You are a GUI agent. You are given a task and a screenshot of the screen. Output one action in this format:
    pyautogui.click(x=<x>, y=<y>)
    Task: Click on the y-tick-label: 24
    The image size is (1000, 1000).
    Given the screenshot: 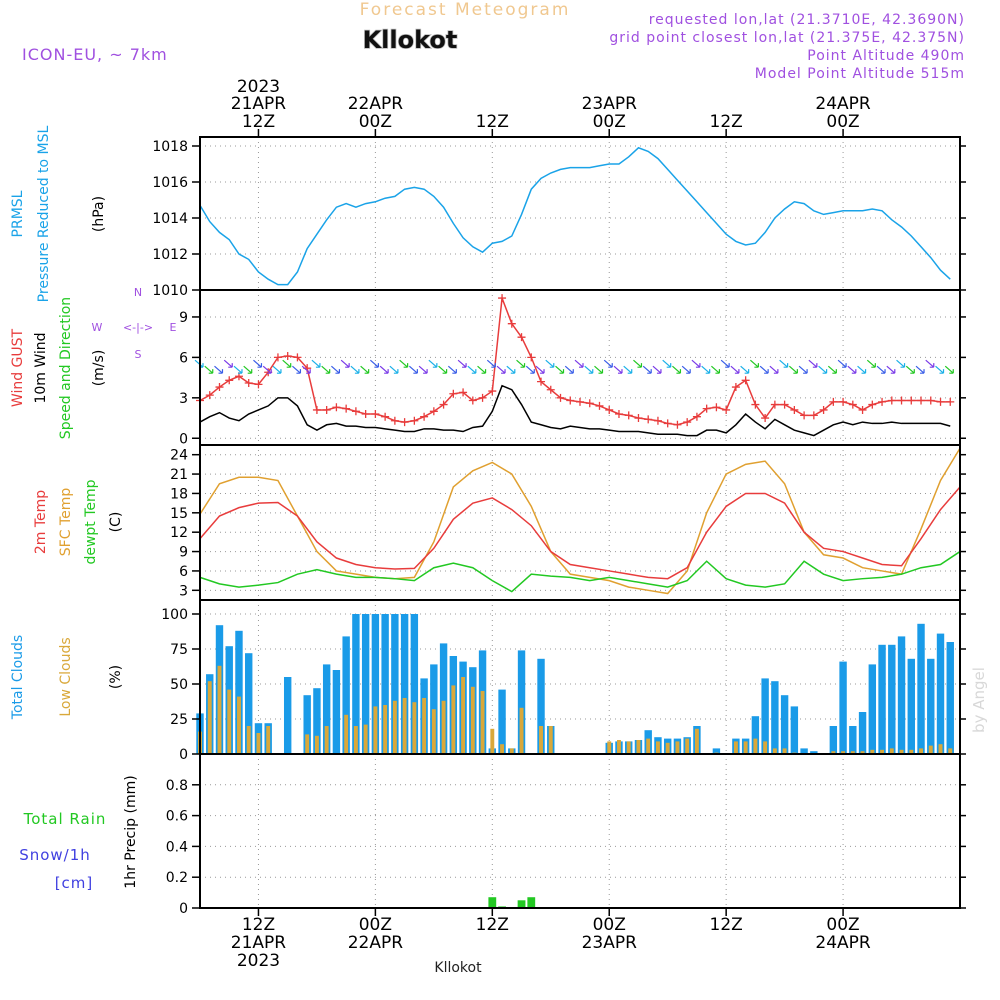 What is the action you would take?
    pyautogui.click(x=179, y=456)
    